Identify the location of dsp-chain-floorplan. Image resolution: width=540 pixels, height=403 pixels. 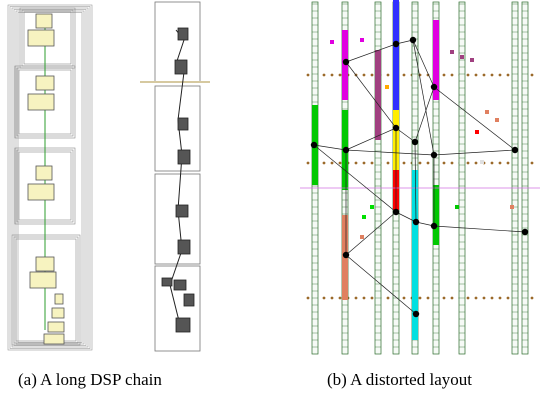
(50, 177).